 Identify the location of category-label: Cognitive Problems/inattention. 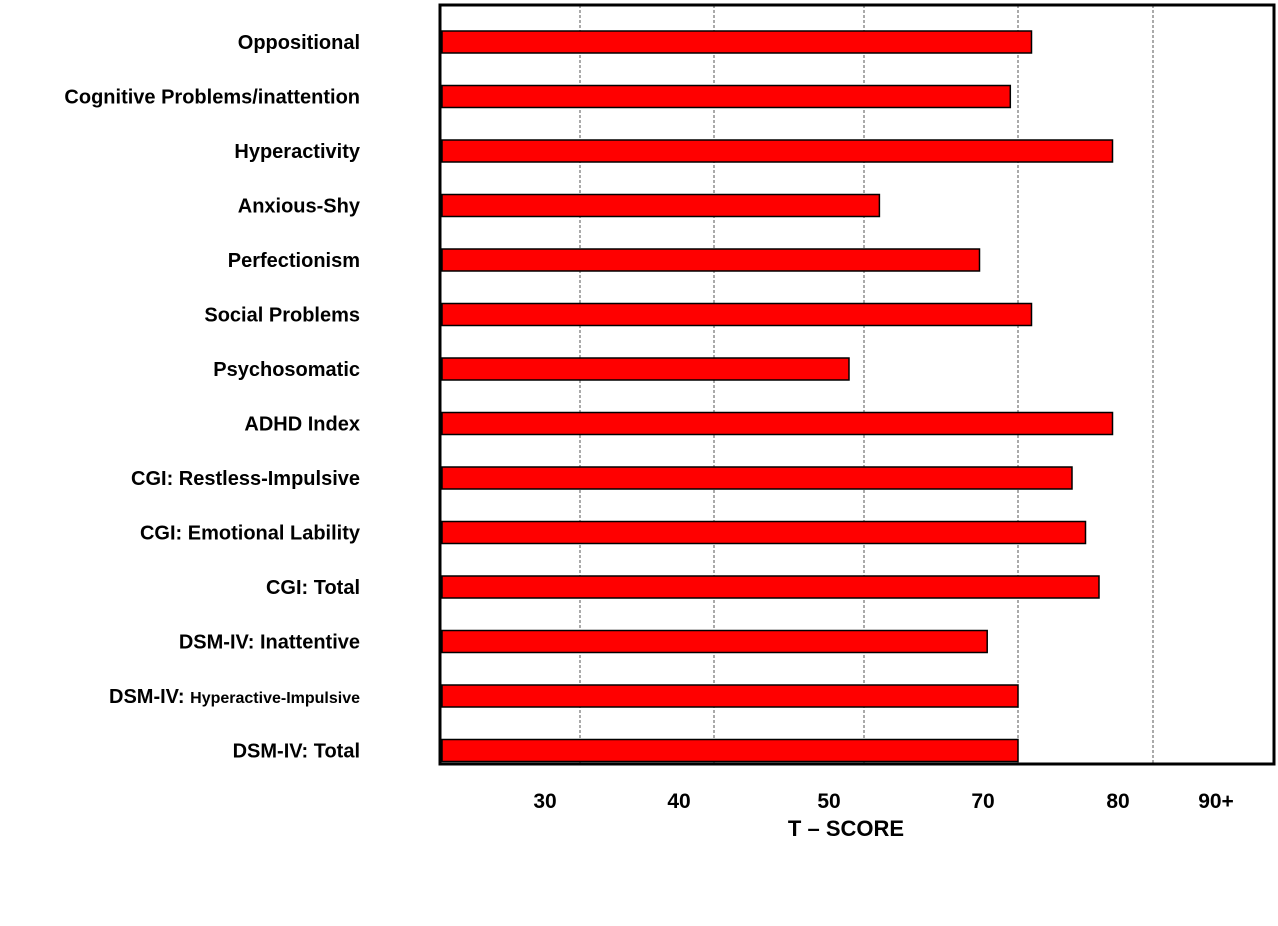
(212, 98).